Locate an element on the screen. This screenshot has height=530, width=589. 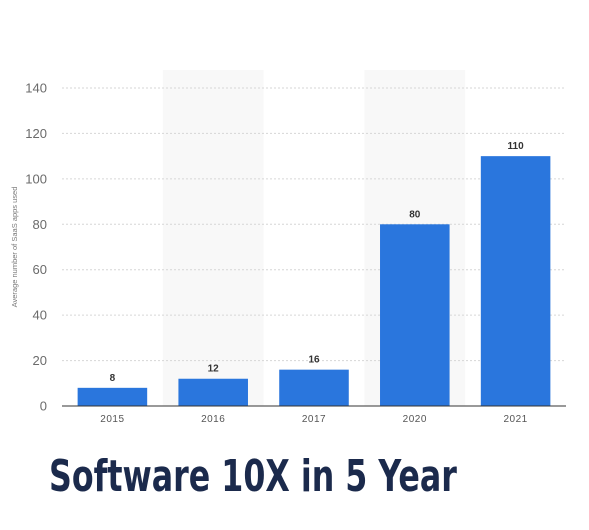
x-tick-label: 2021 is located at coordinates (515, 419).